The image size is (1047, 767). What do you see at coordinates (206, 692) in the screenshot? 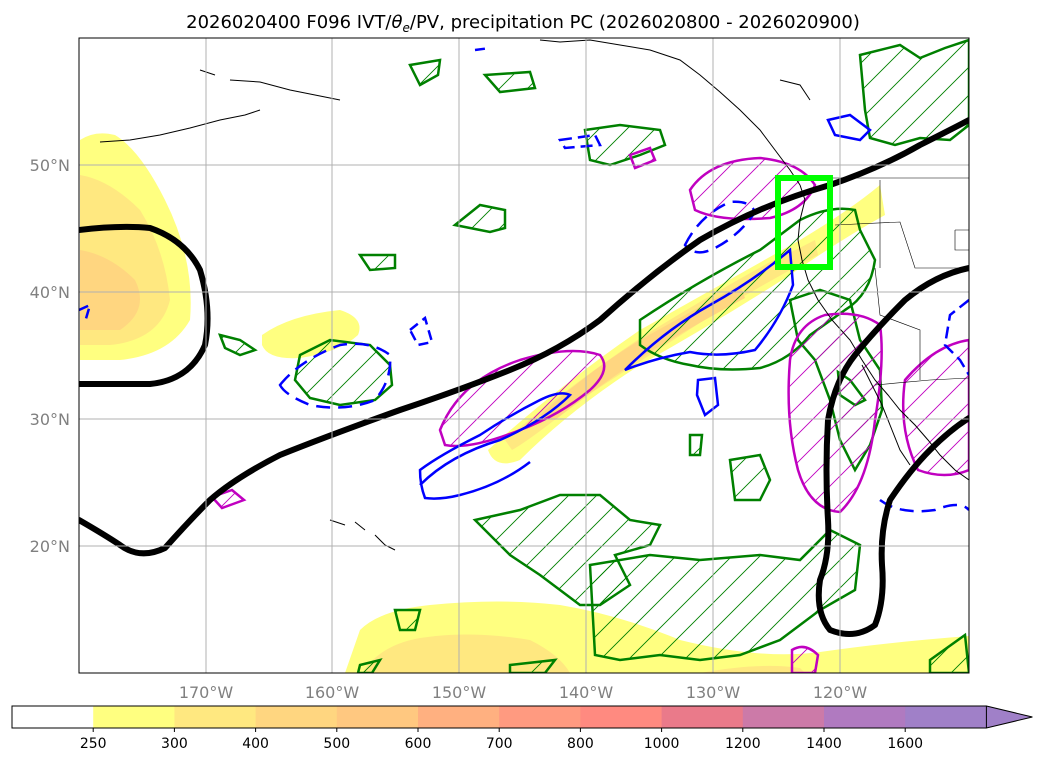
I see `lon-label: 170°W` at bounding box center [206, 692].